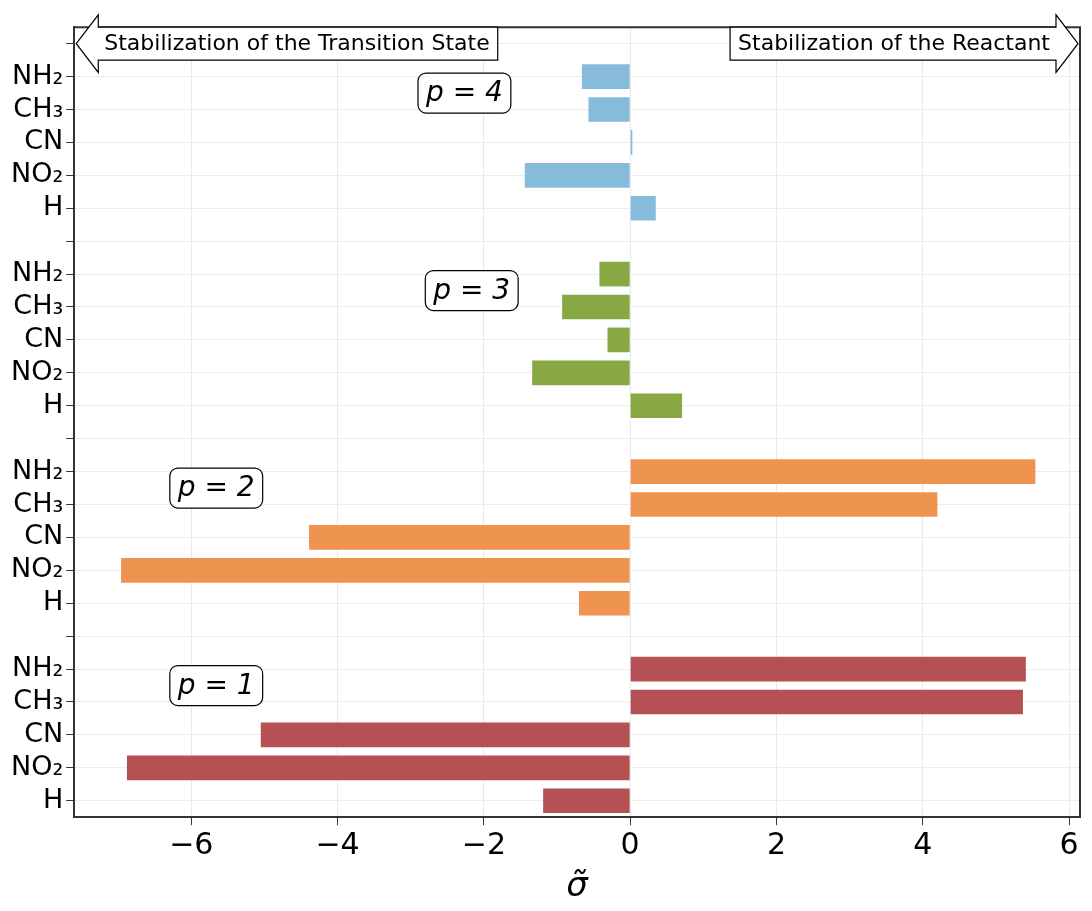  What do you see at coordinates (337, 843) in the screenshot?
I see `x-tick-label: −4` at bounding box center [337, 843].